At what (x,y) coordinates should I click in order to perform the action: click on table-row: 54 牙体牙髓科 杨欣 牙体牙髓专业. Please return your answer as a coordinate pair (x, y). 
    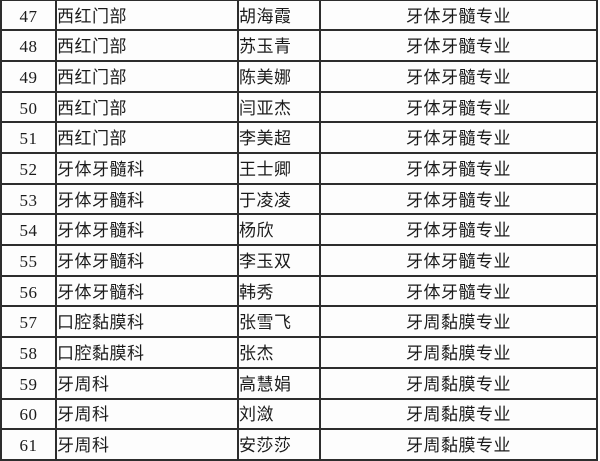
    Looking at the image, I should click on (299, 230).